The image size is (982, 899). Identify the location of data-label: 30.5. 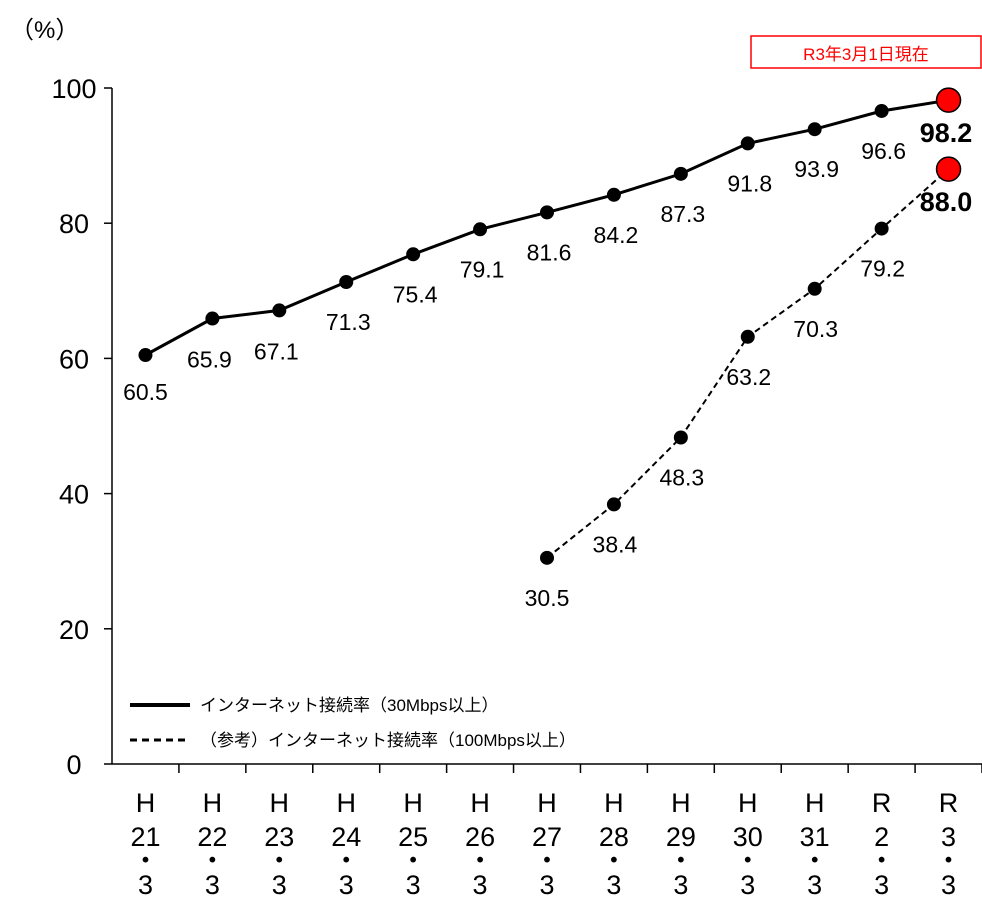
(547, 598).